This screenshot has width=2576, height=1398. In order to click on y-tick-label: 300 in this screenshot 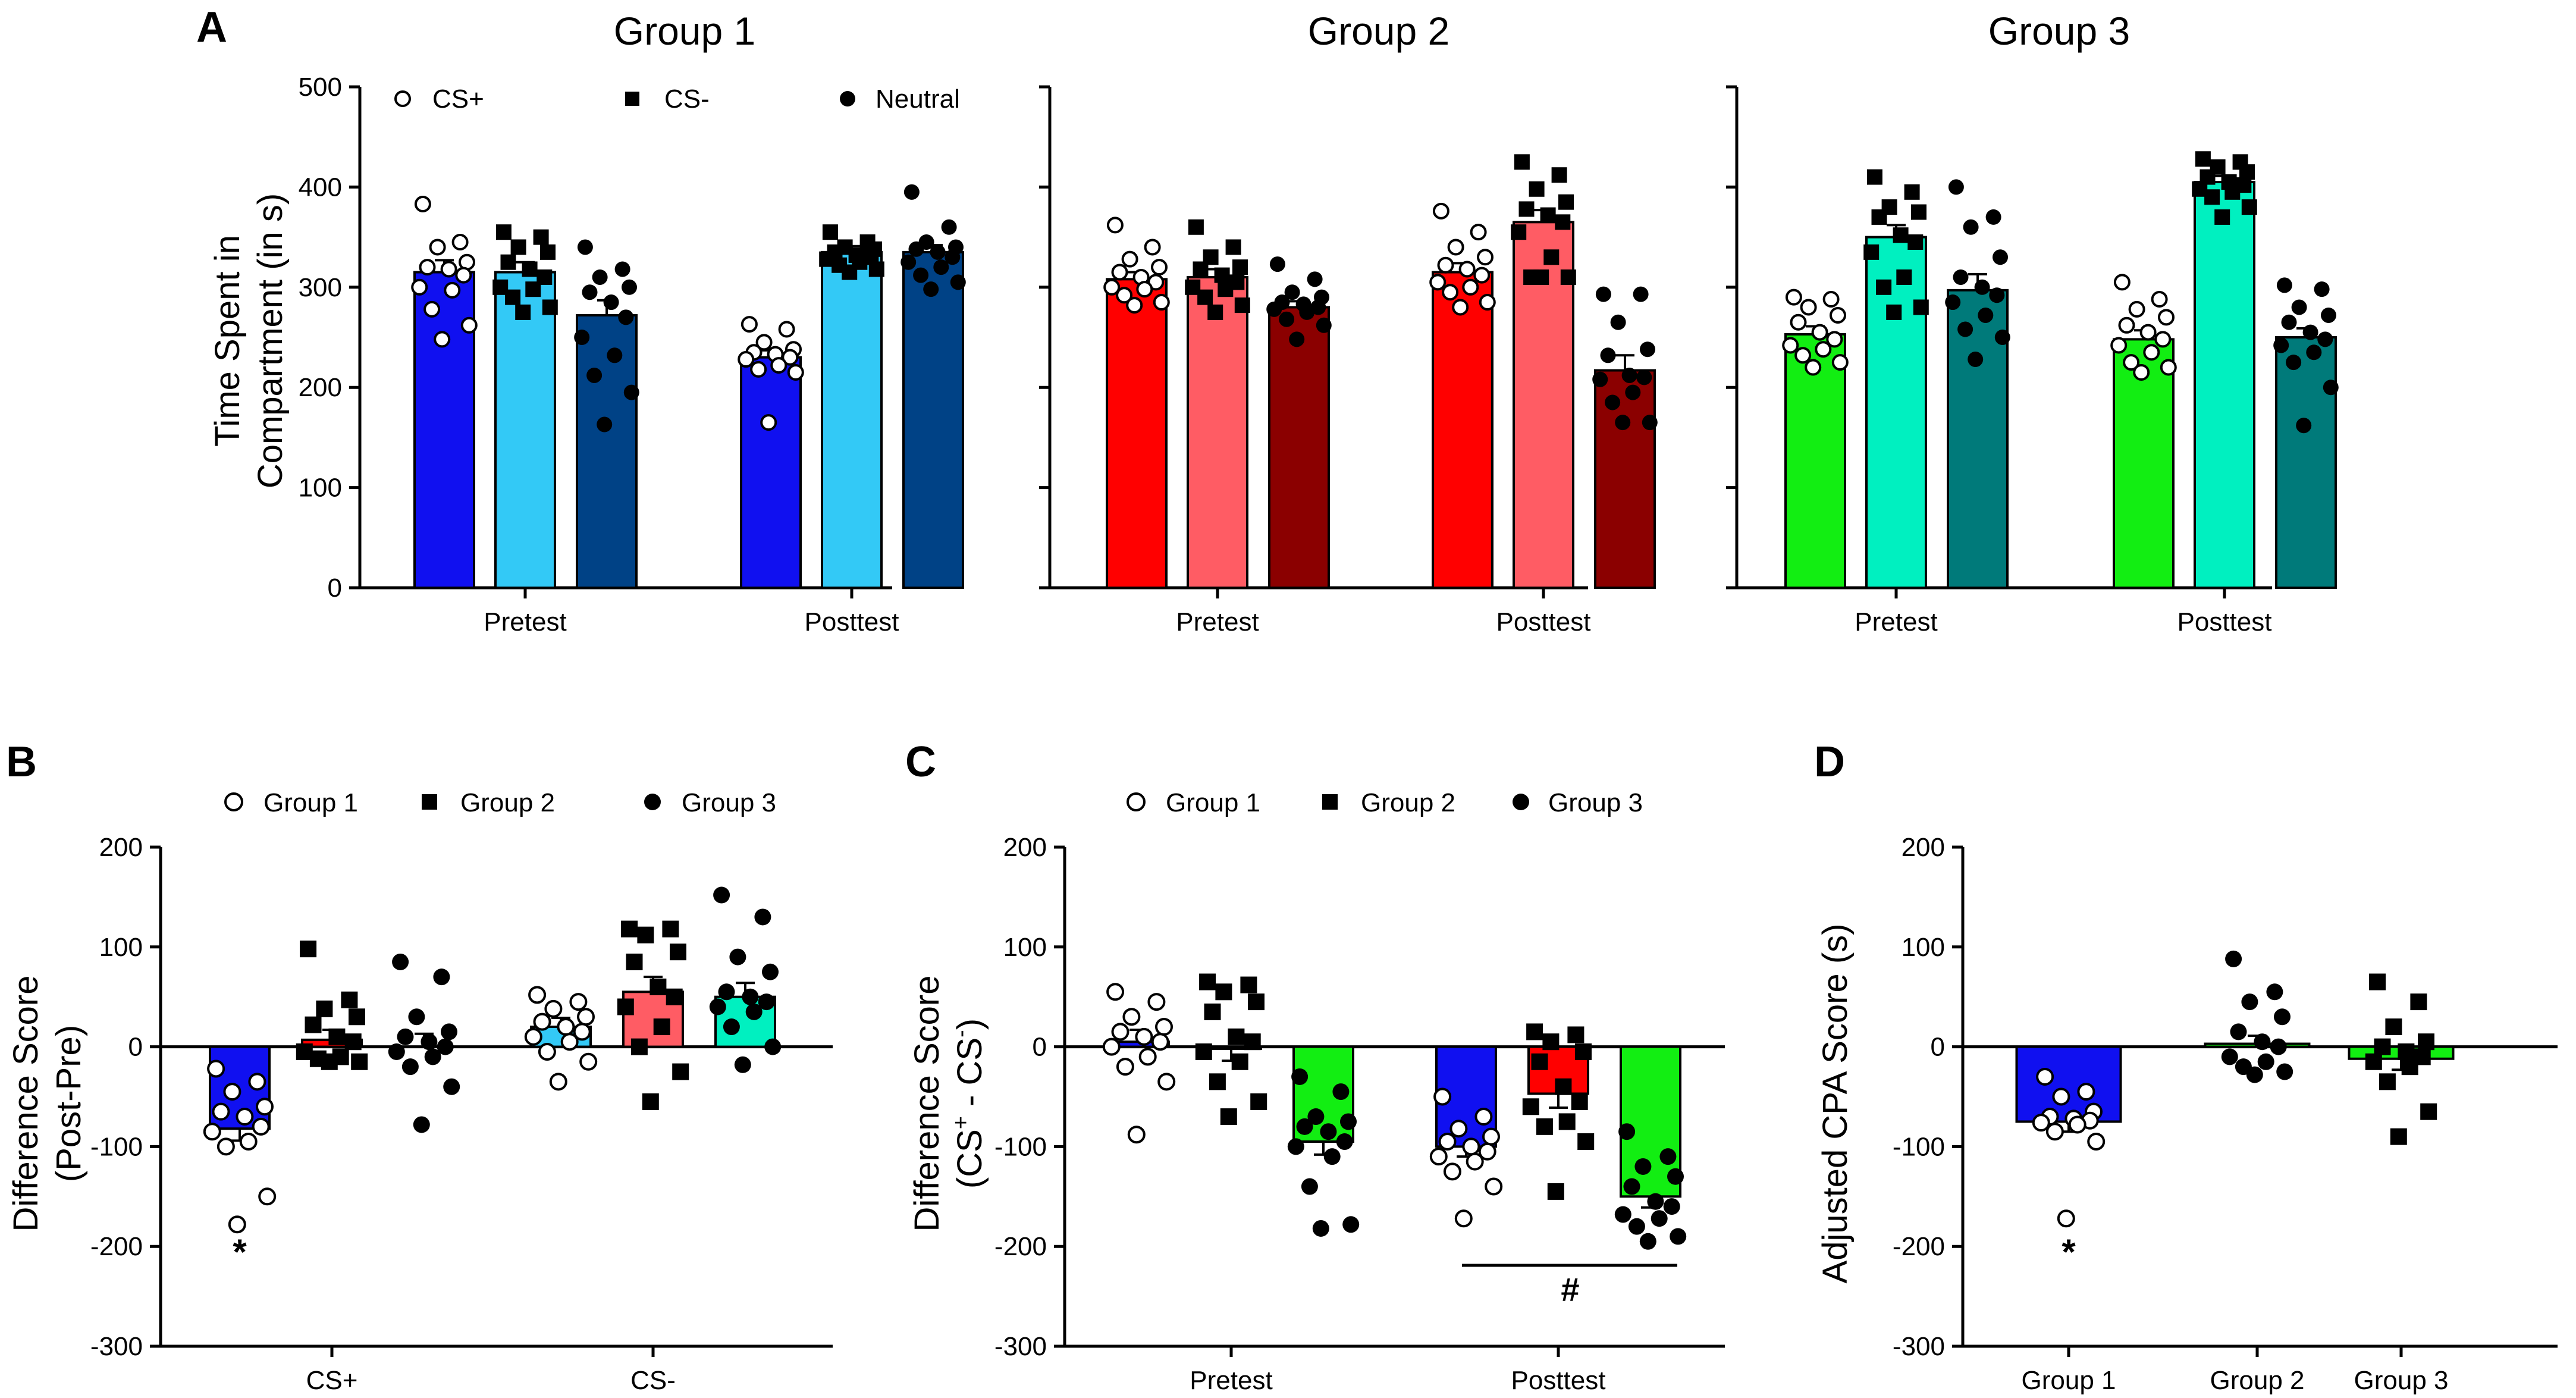, I will do `click(320, 288)`.